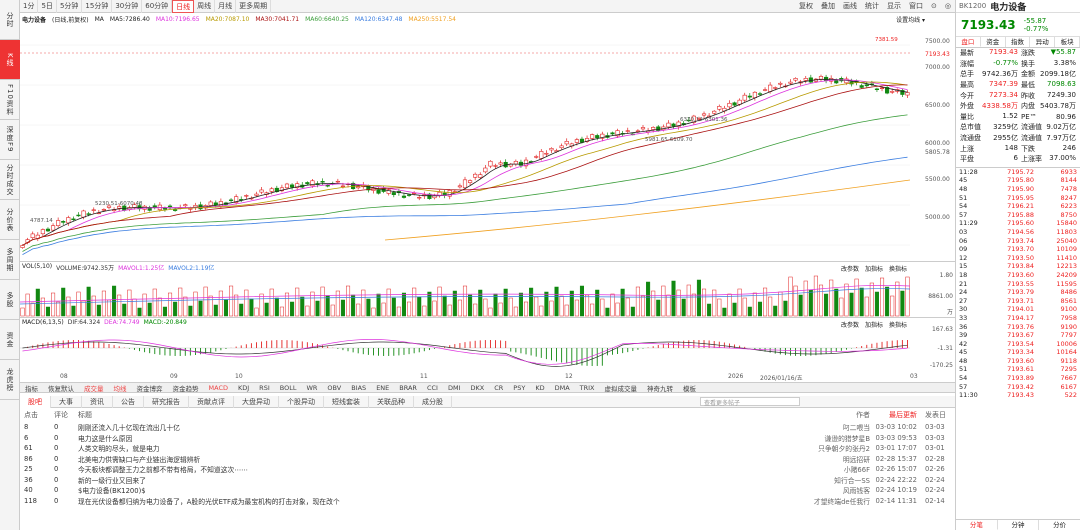 This screenshot has width=1080, height=531. I want to click on left-nav-item-4: 分时成交, so click(10, 180).